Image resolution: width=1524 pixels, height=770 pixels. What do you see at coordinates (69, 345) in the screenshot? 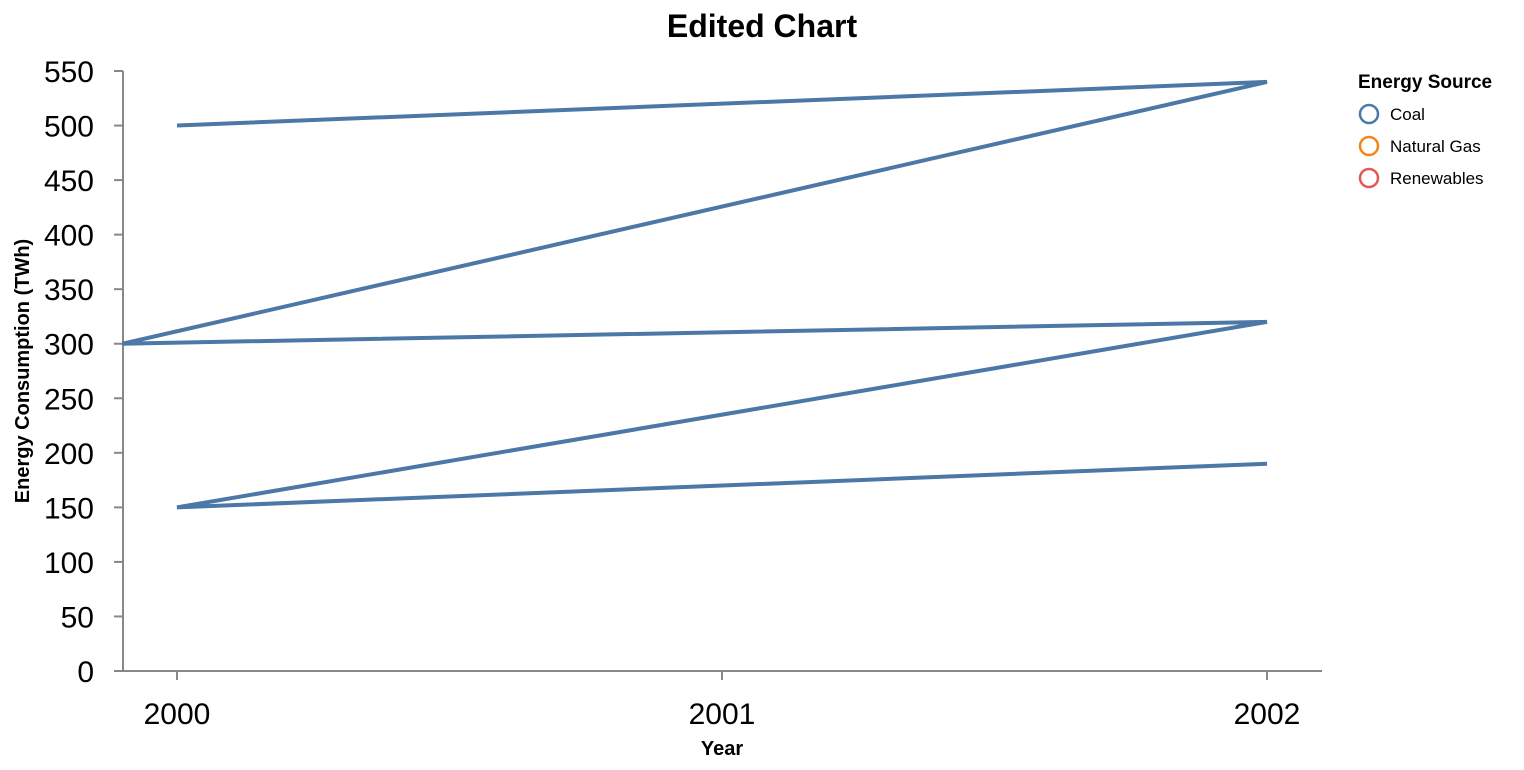
I see `y-tick-label: 300` at bounding box center [69, 345].